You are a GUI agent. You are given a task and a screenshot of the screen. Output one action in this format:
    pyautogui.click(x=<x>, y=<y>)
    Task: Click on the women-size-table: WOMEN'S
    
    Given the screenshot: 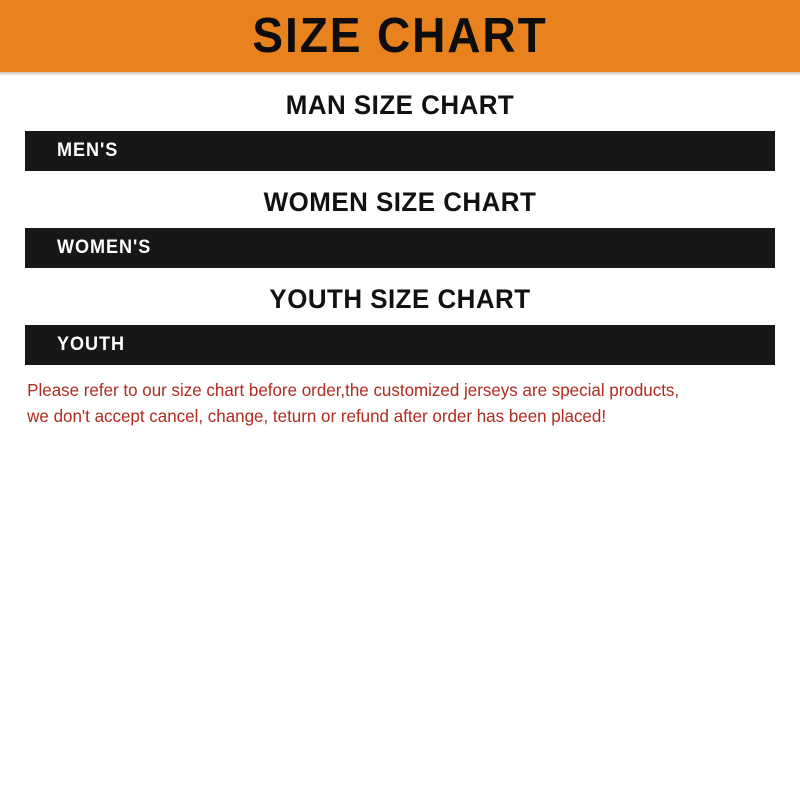 What is the action you would take?
    pyautogui.click(x=400, y=248)
    